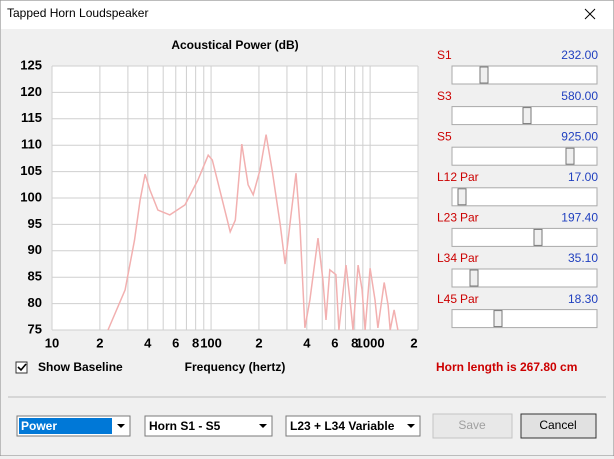  Describe the element at coordinates (35, 249) in the screenshot. I see `y-tick-label: 90` at that location.